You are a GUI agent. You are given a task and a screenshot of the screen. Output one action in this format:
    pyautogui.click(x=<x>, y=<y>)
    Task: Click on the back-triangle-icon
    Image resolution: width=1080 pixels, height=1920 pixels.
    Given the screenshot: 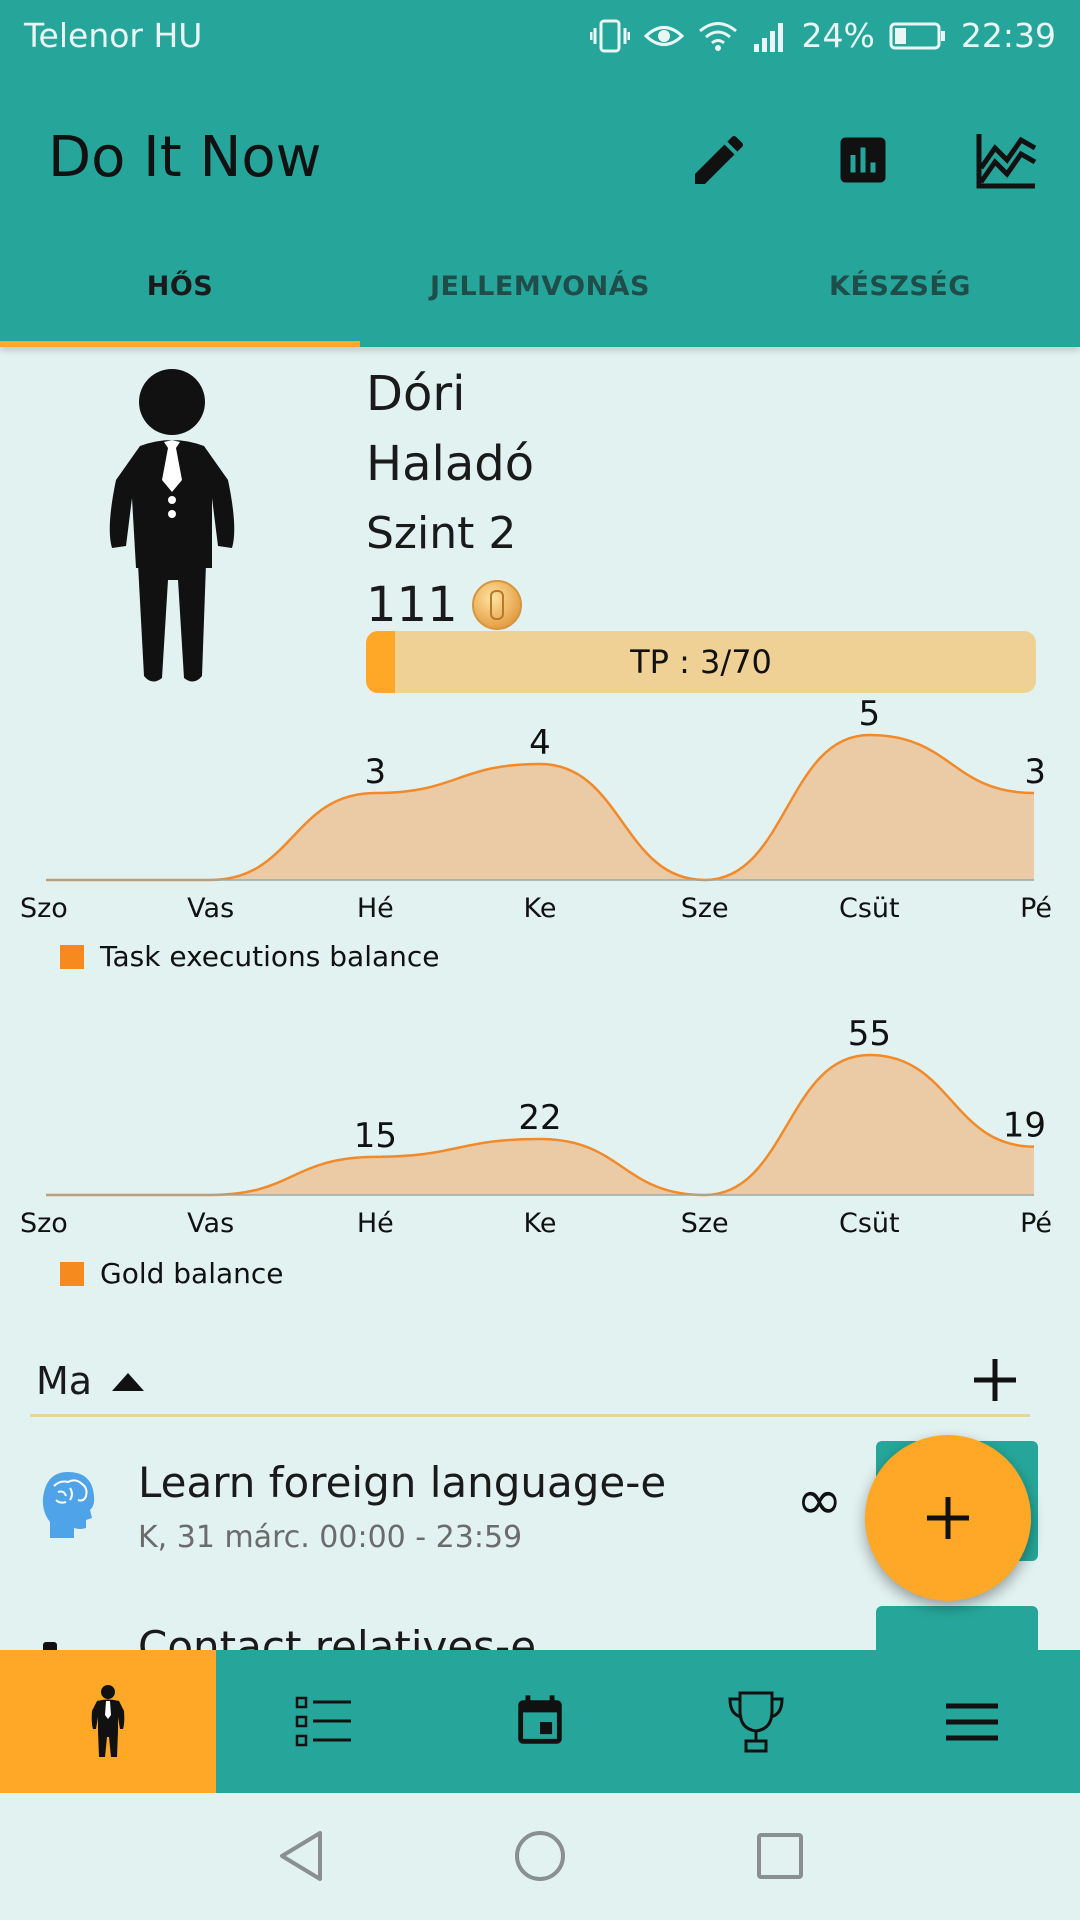 What is the action you would take?
    pyautogui.click(x=301, y=1856)
    